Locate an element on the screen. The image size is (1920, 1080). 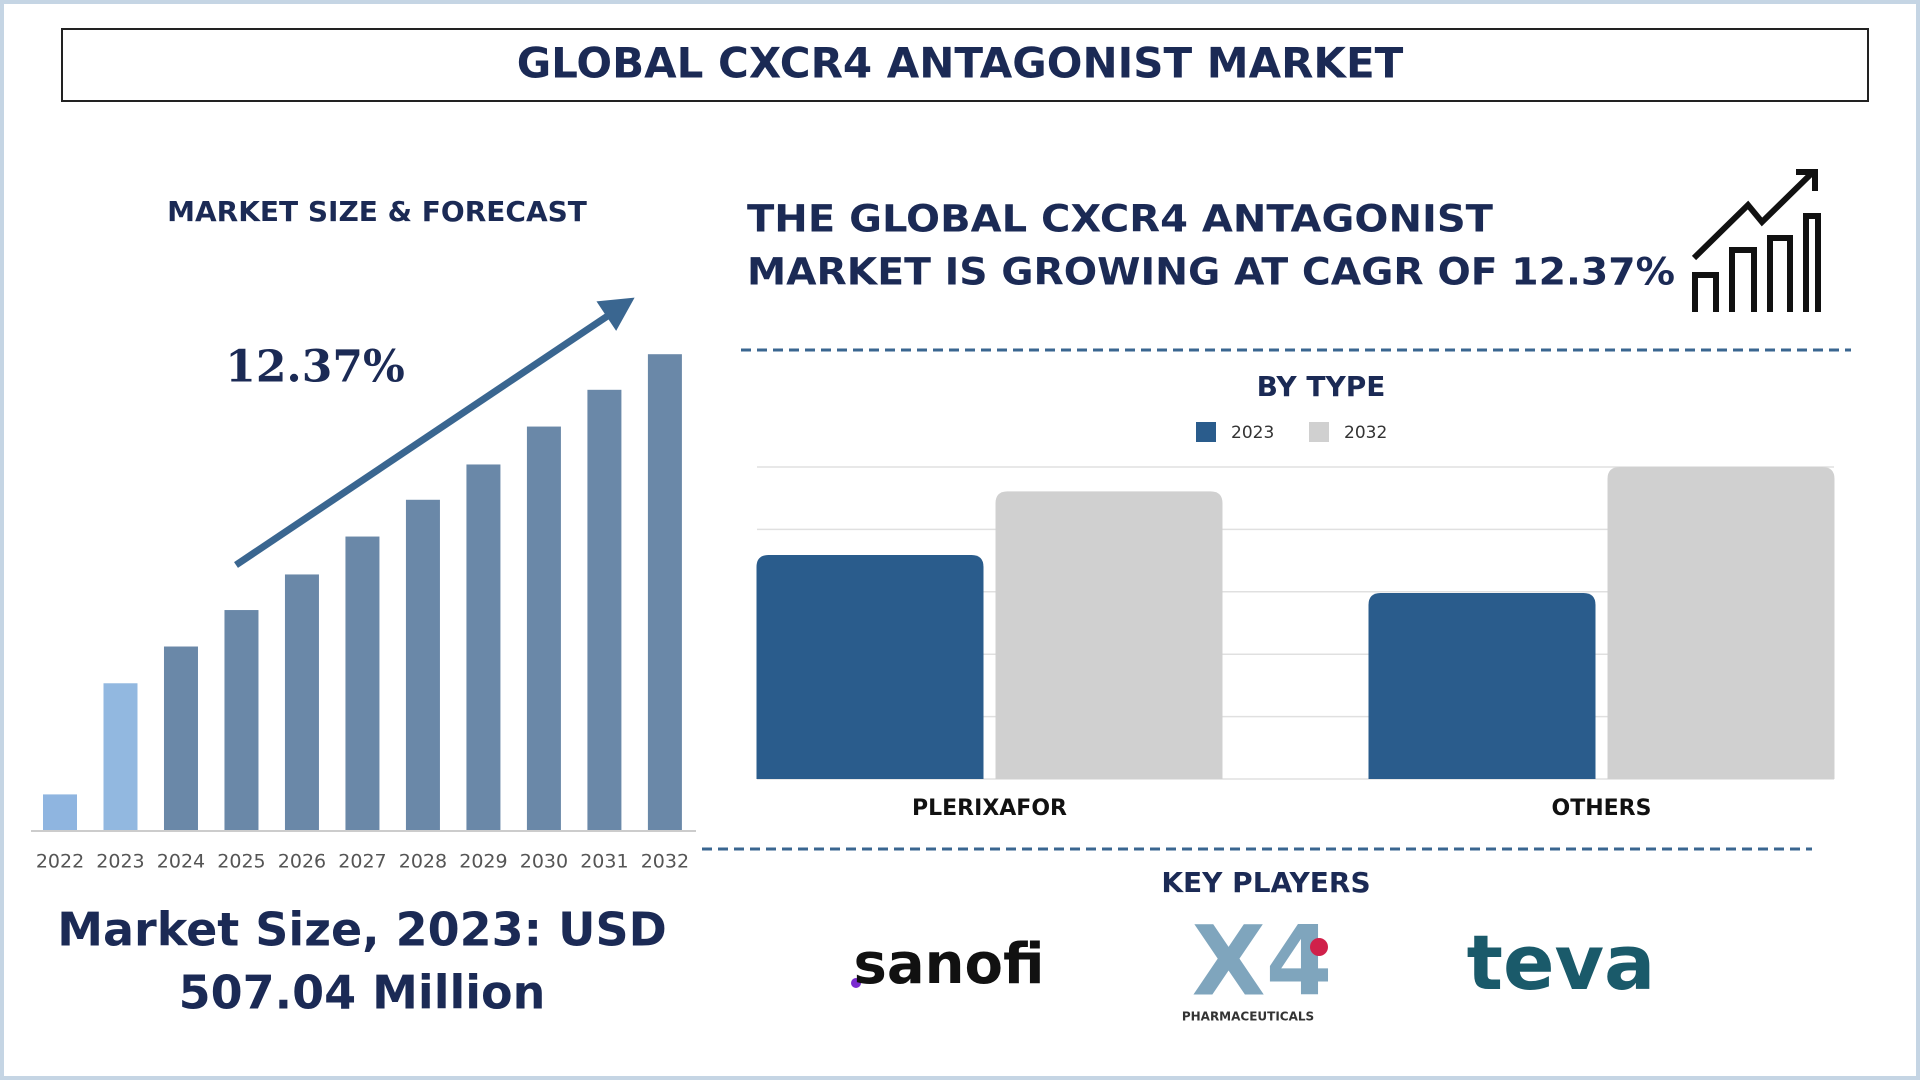
headline: THE GLOBAL CXCR4 ANTAGONIST is located at coordinates (1120, 219).